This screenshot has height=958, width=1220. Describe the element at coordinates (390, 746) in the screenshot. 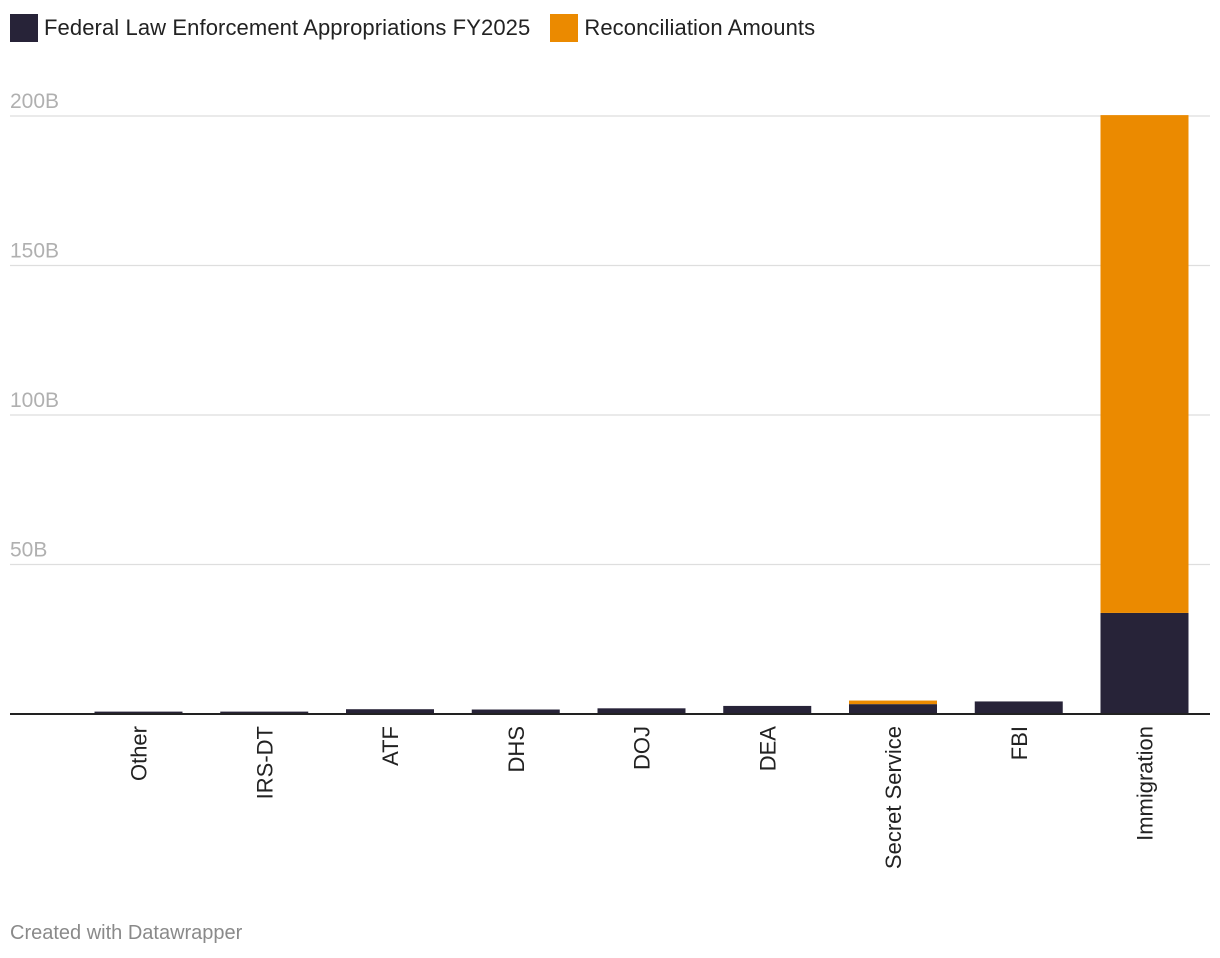

I see `x-tick-label-atf: ATF` at that location.